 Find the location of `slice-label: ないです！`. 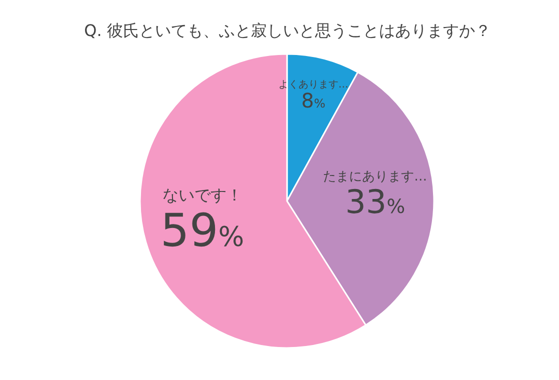

slice-label: ないです！ is located at coordinates (202, 195).